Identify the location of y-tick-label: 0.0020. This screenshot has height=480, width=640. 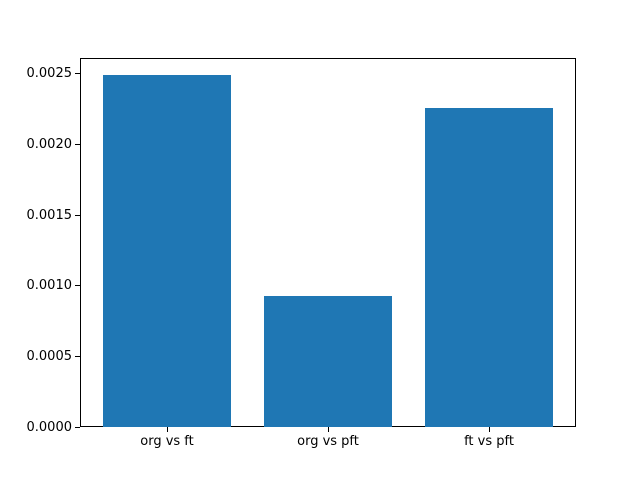
(49, 144).